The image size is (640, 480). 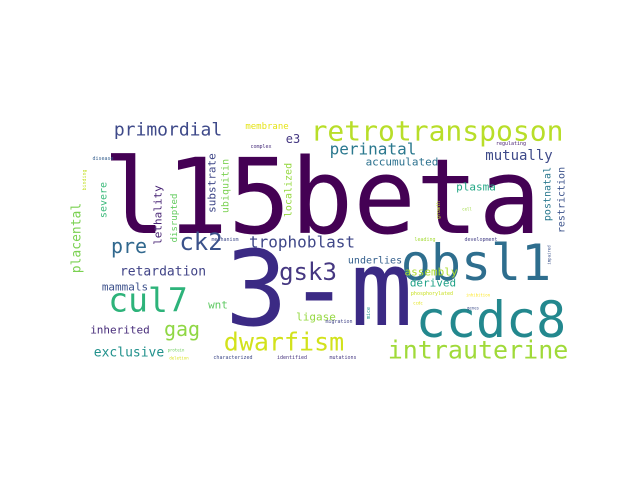 What do you see at coordinates (176, 350) in the screenshot?
I see `word-protein: protein` at bounding box center [176, 350].